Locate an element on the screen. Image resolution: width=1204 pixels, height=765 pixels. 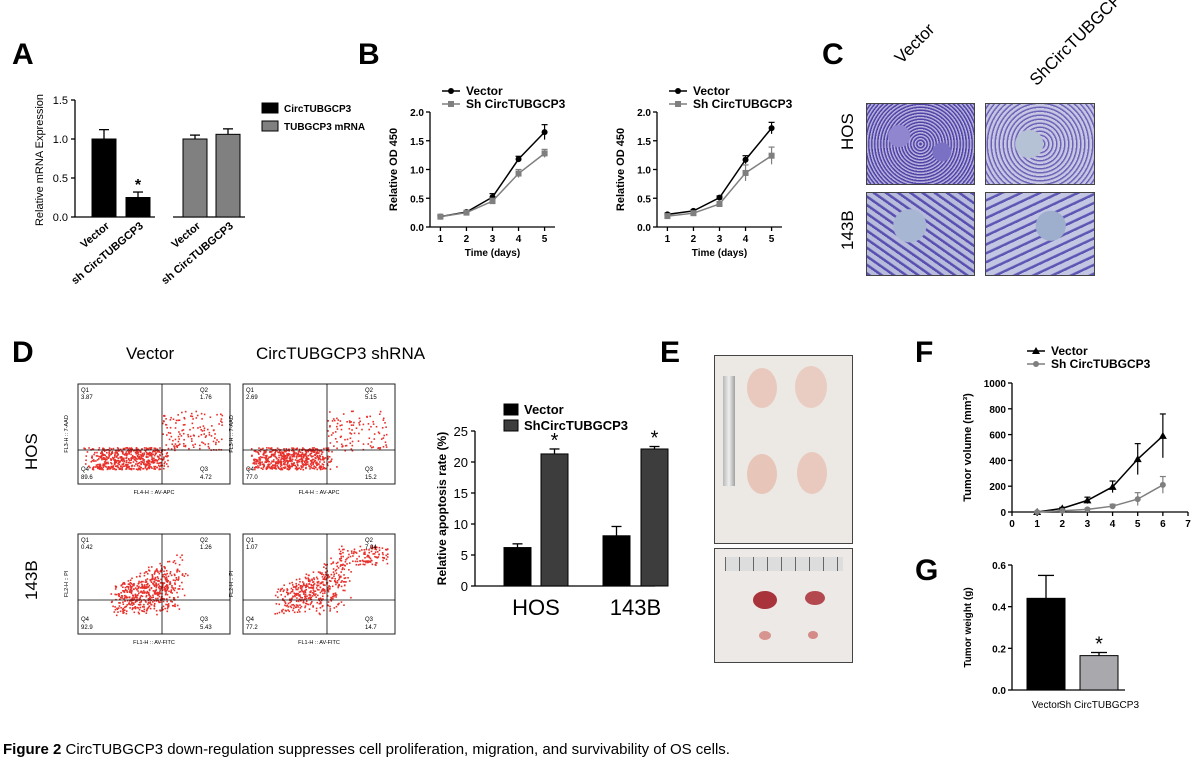
x-tick-label: 2 is located at coordinates (1063, 524).